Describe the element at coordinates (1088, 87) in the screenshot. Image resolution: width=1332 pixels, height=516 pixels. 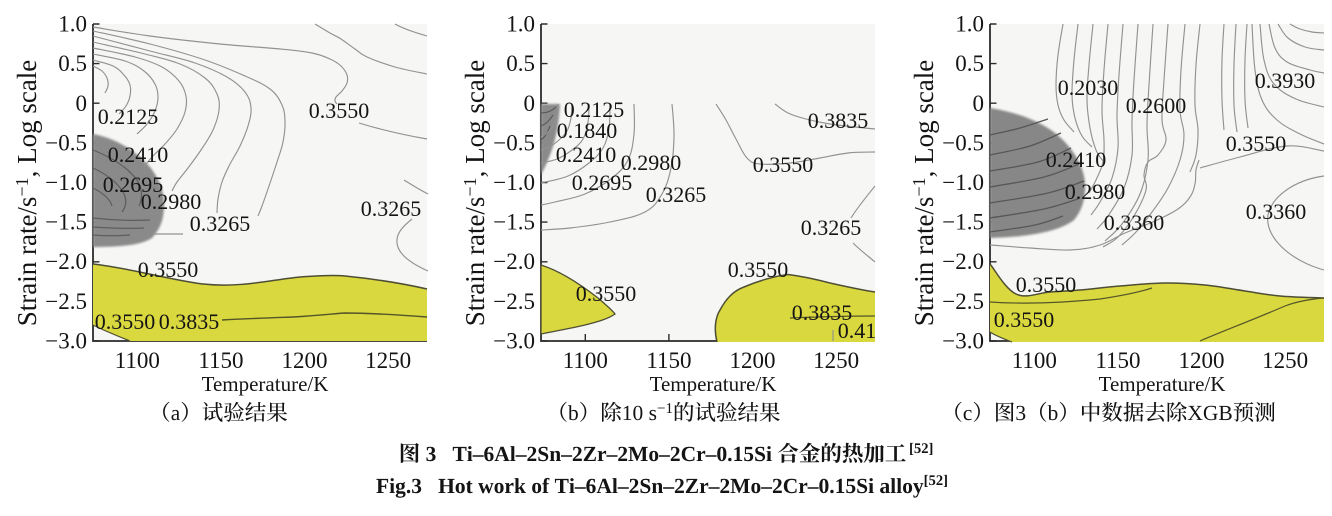
I see `svg-text: 0.2030` at that location.